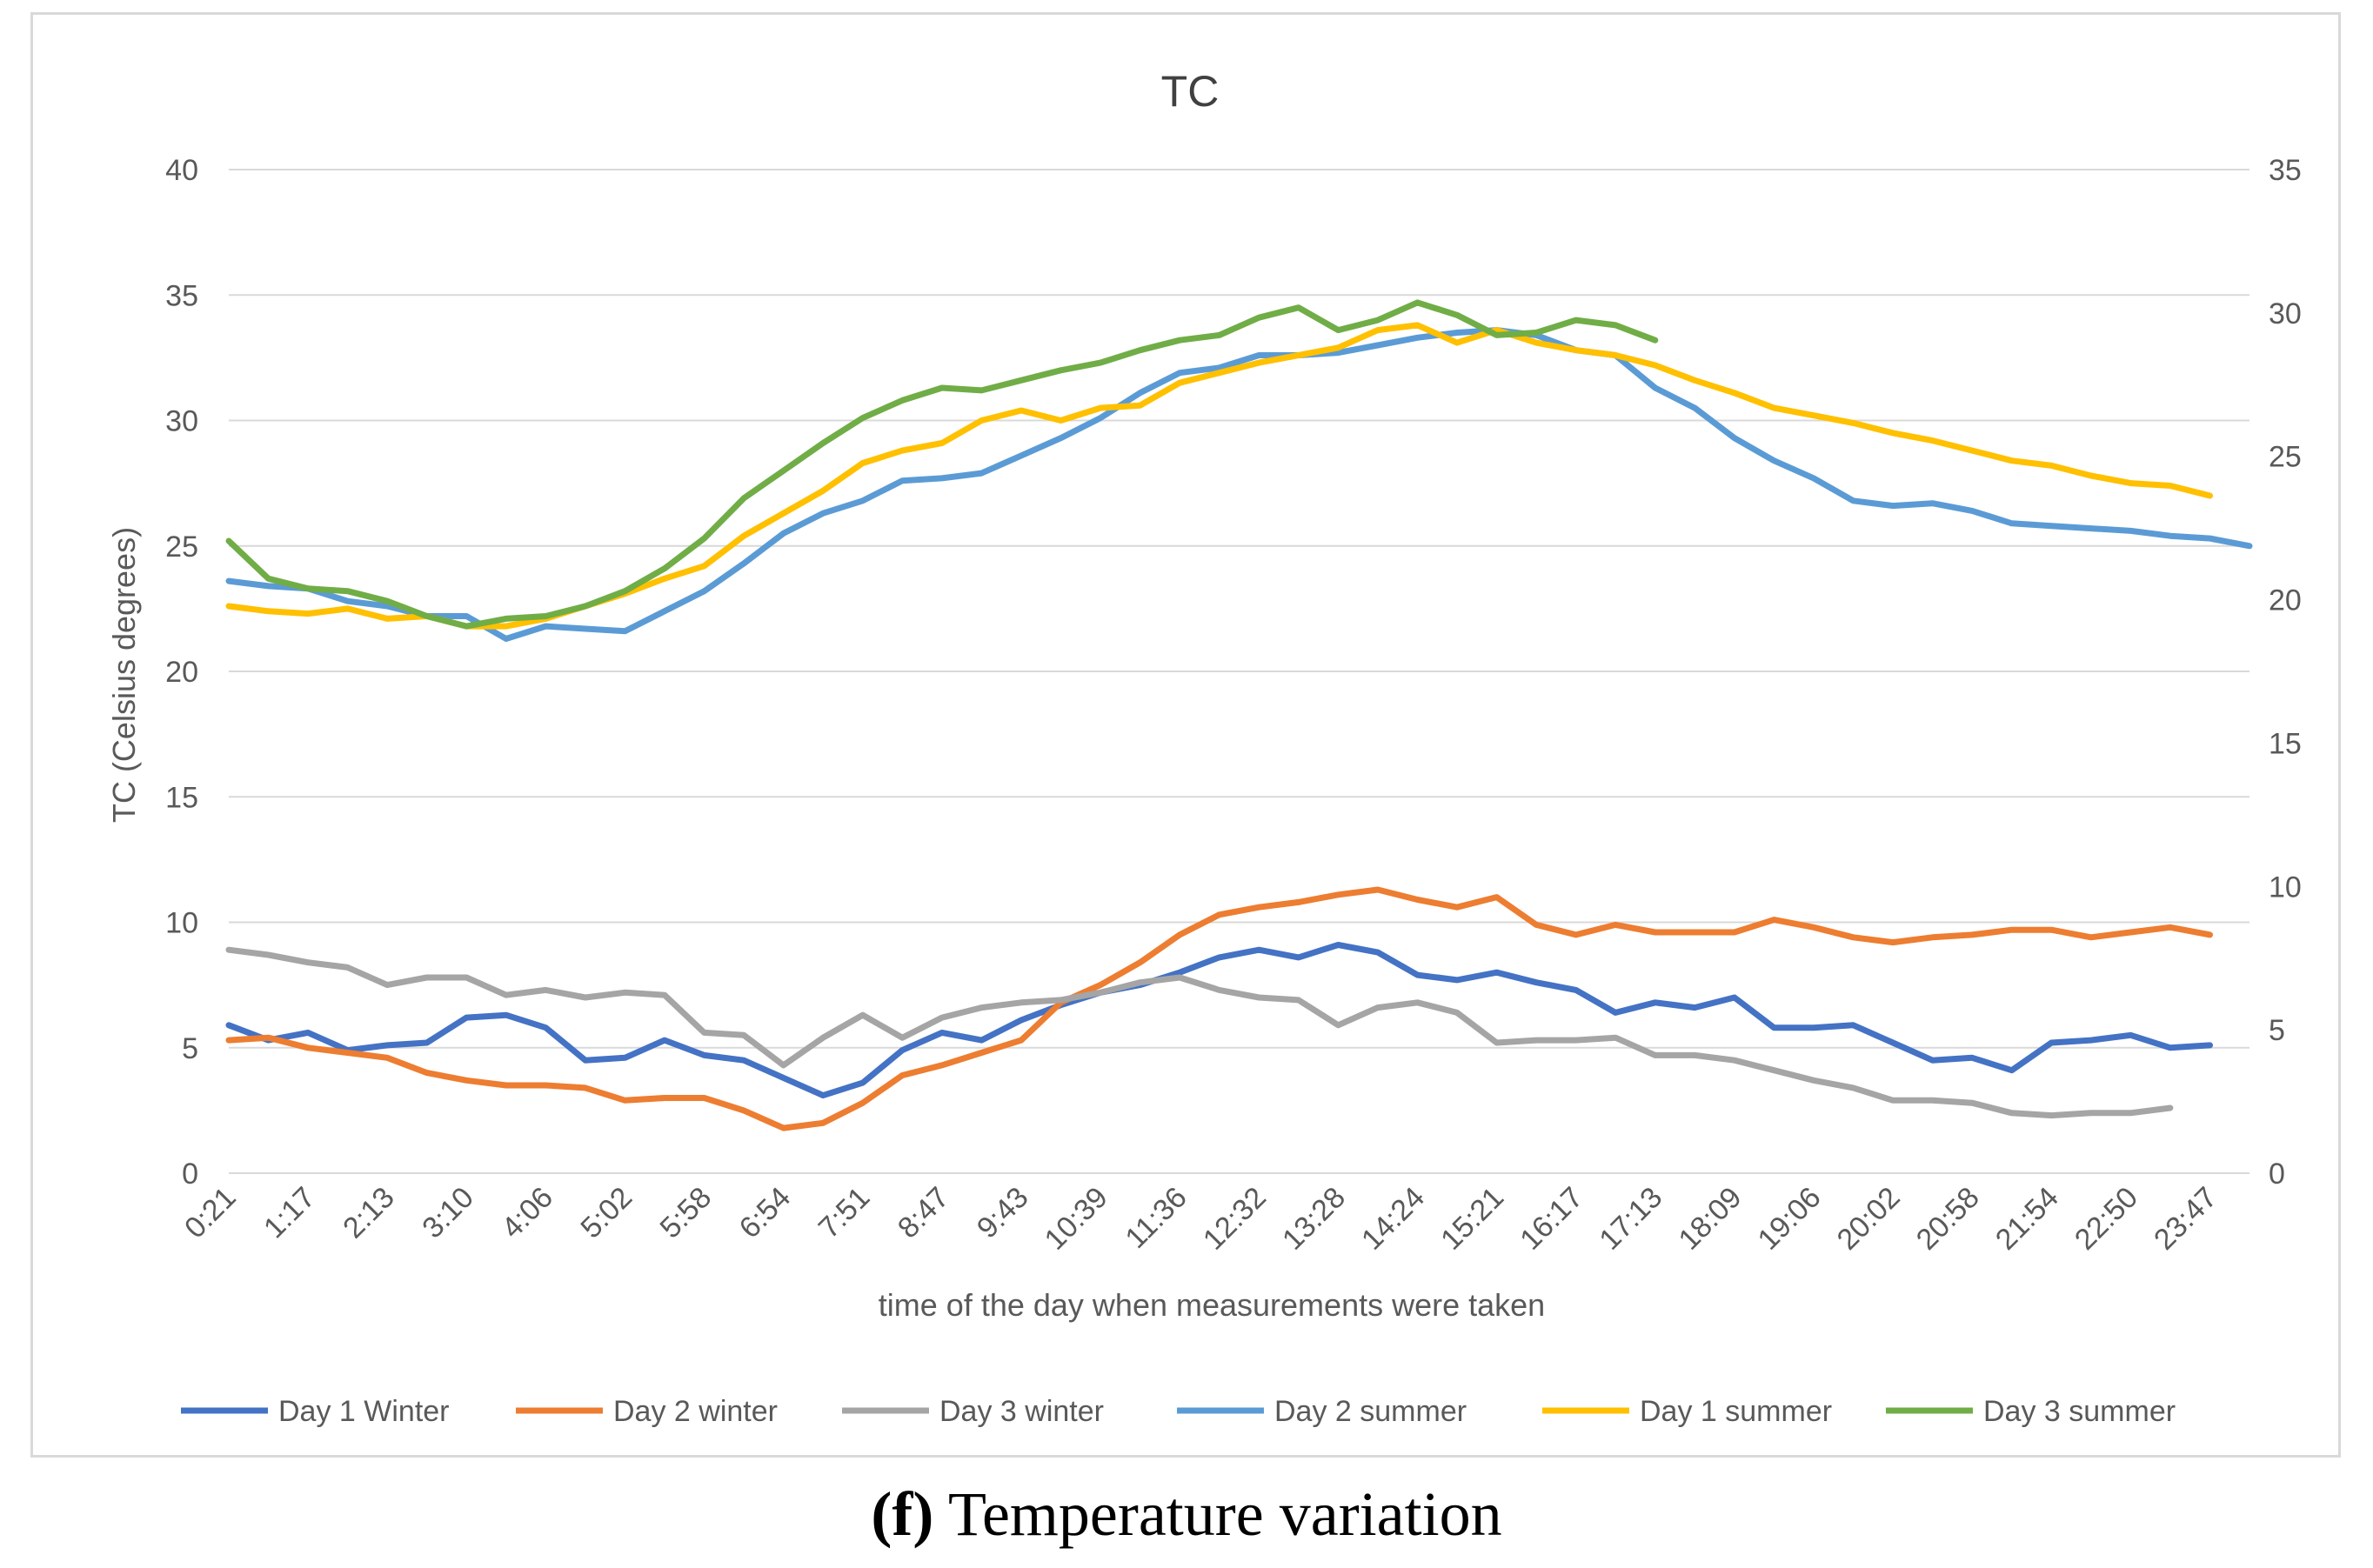 The height and width of the screenshot is (1568, 2373). Describe the element at coordinates (124, 675) in the screenshot. I see `y-axis-title: TC (Celsius degrees)` at that location.